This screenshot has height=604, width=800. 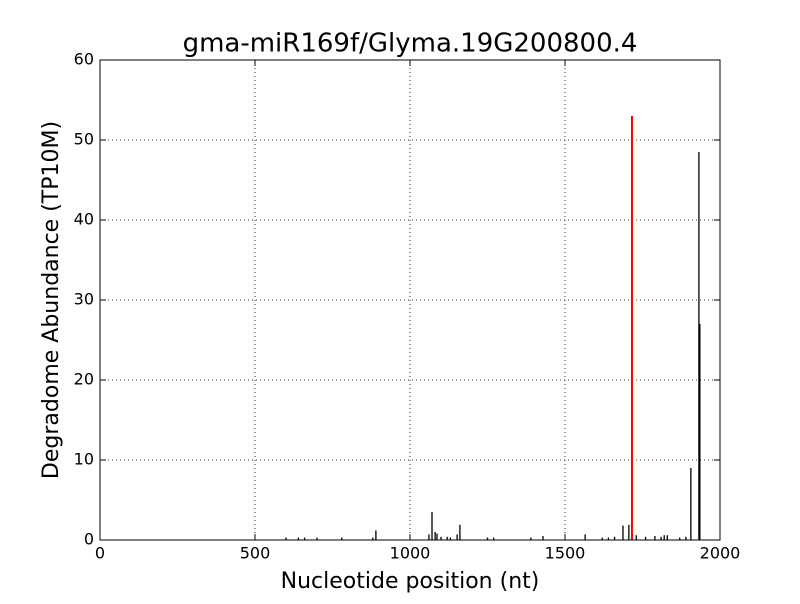 What do you see at coordinates (84, 459) in the screenshot?
I see `y-tick-label: 10` at bounding box center [84, 459].